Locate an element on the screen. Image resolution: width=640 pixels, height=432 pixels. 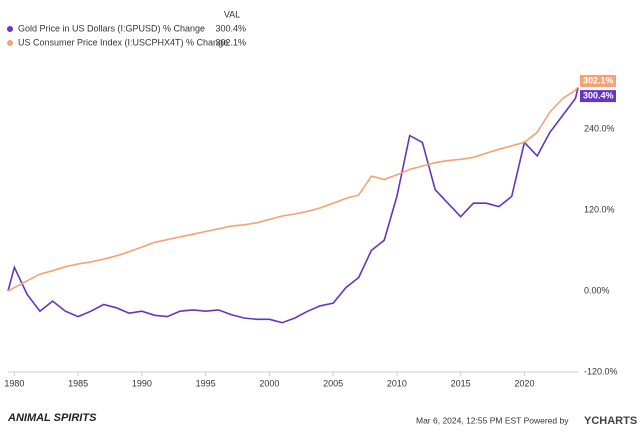
y-tick-label: 120.0% is located at coordinates (599, 209).